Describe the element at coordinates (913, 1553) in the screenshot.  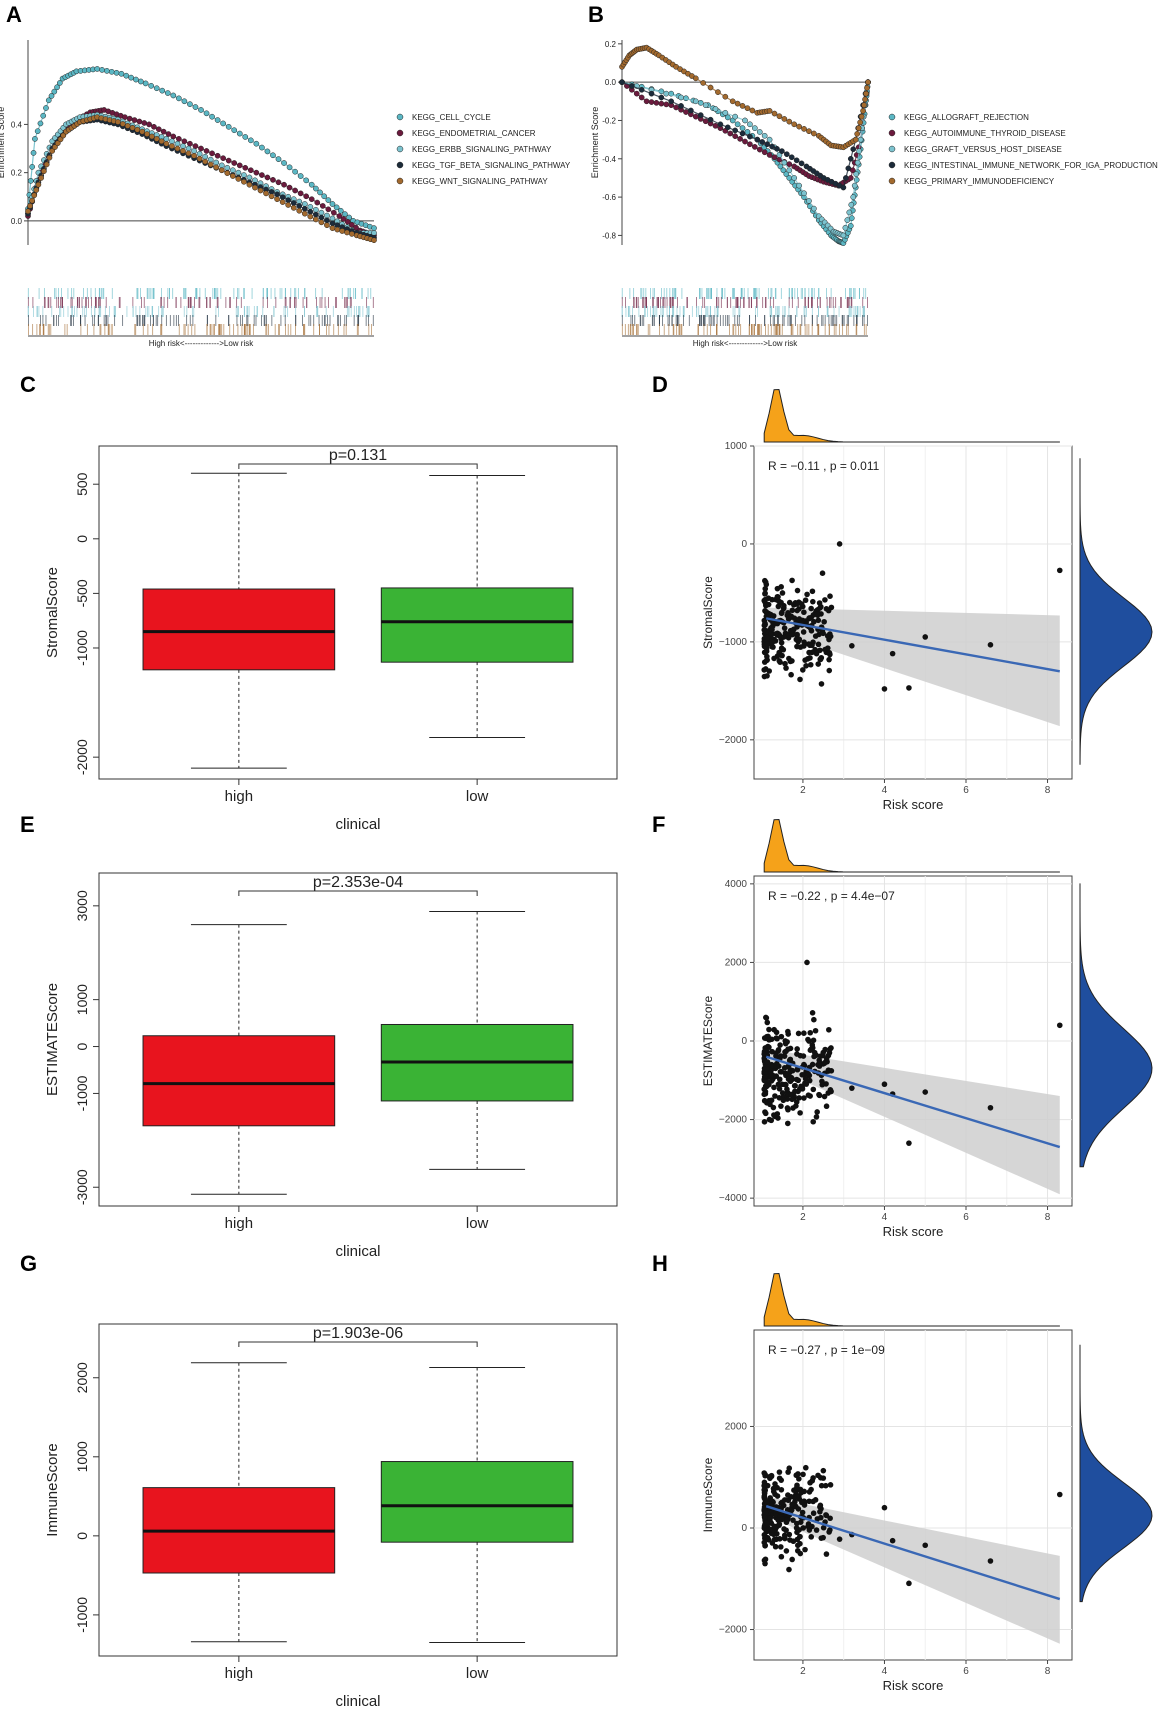
I see `regression-line` at that location.